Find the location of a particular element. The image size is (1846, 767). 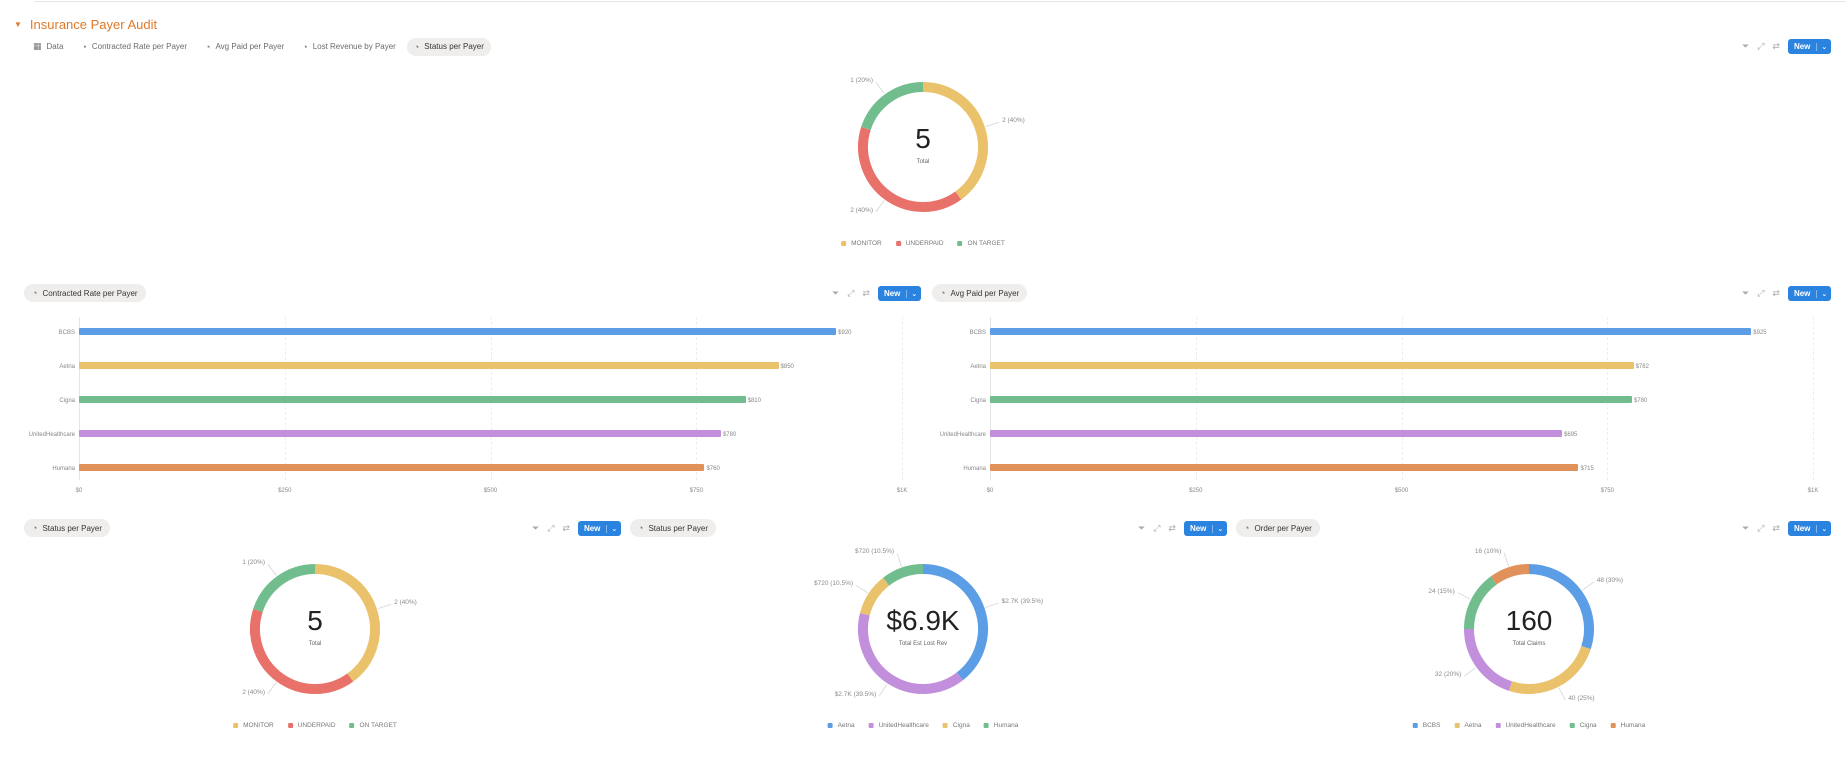

chart-title-pill: ◔ Contracted Rate per Payer is located at coordinates (85, 293).